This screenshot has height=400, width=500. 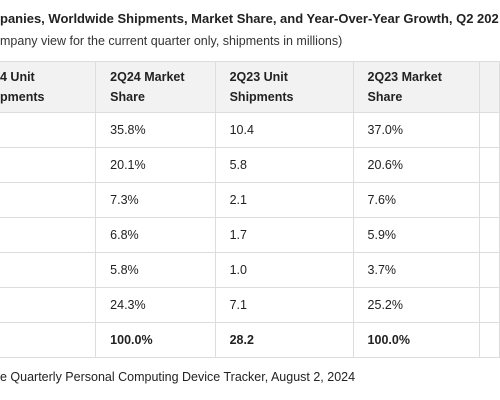 What do you see at coordinates (416, 270) in the screenshot?
I see `table-cell: 3.7%` at bounding box center [416, 270].